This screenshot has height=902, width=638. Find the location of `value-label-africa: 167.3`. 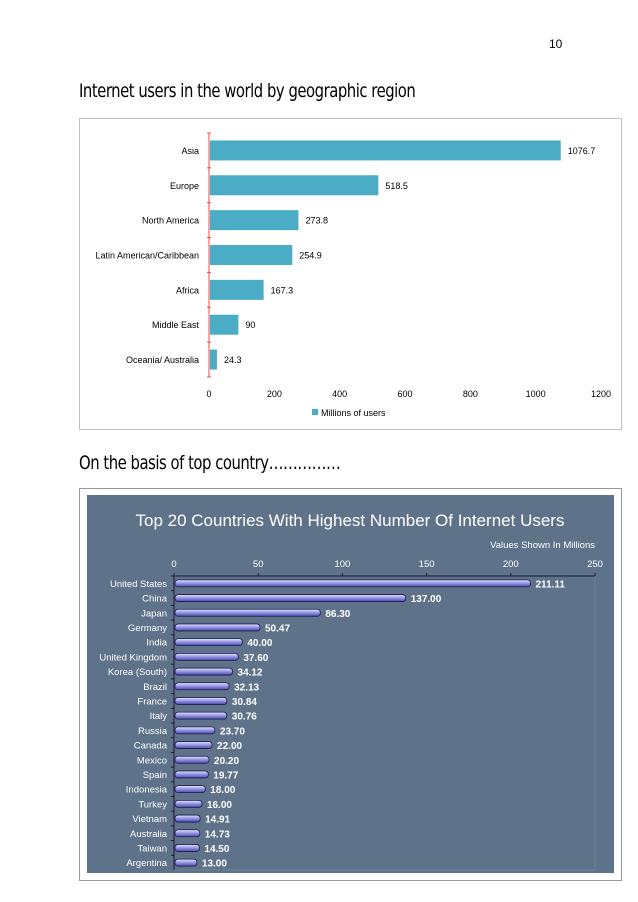

value-label-africa: 167.3 is located at coordinates (282, 290).